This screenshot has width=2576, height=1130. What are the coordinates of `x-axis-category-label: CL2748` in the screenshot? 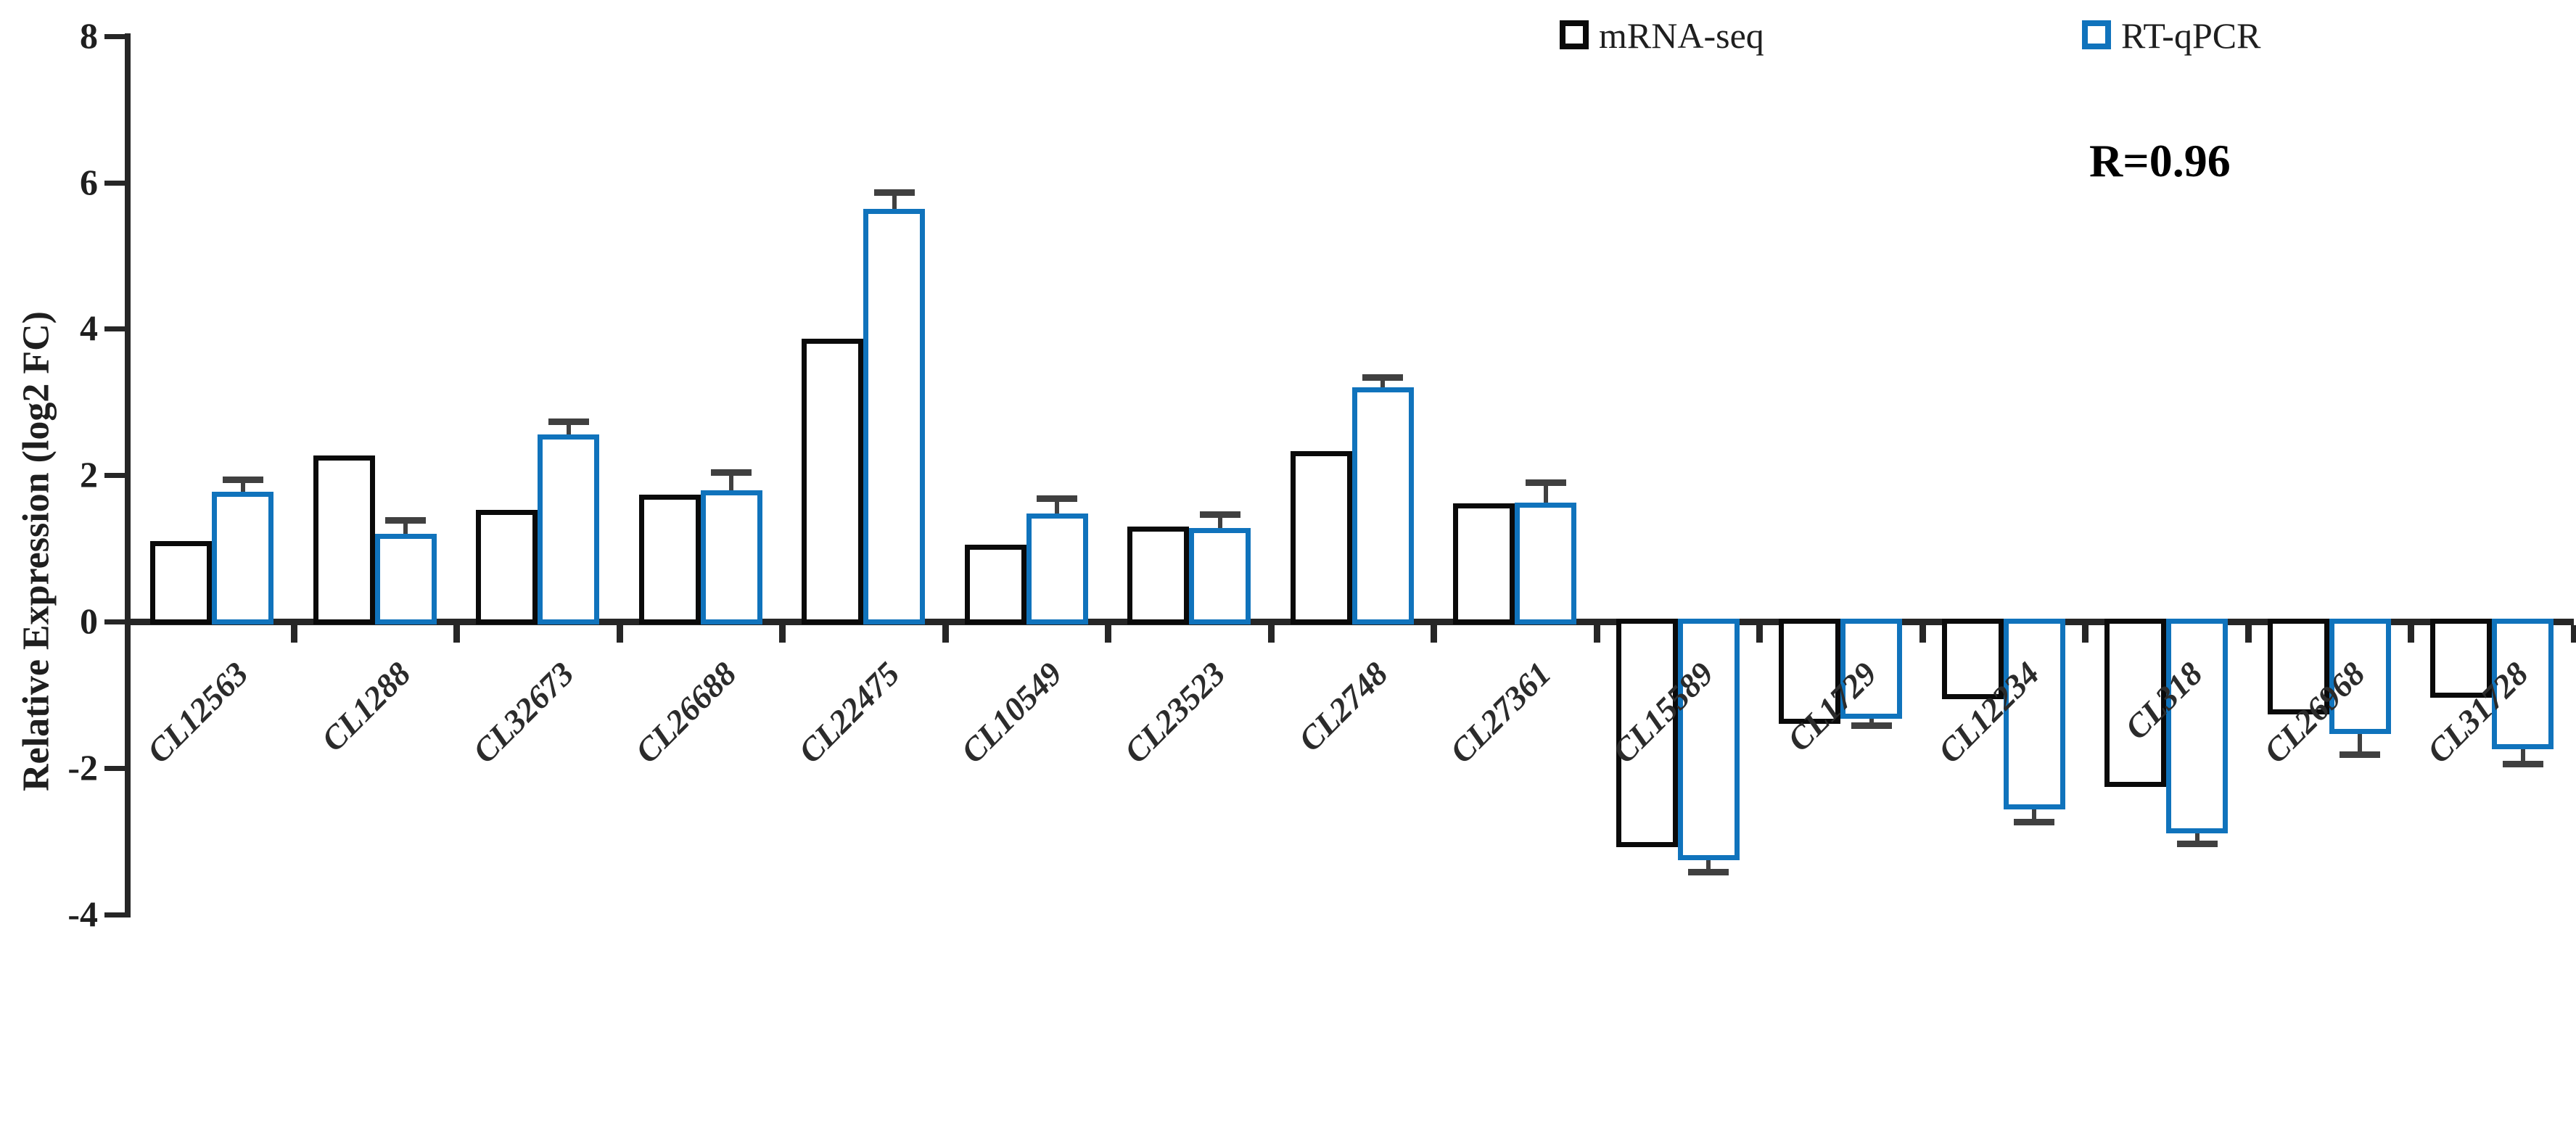 It's located at (1343, 707).